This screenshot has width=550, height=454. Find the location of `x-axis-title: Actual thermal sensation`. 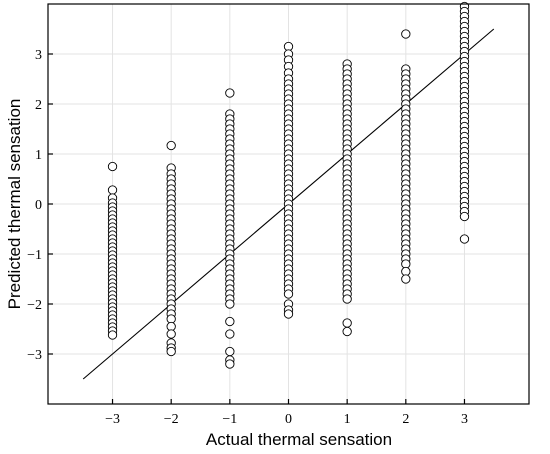

x-axis-title: Actual thermal sensation is located at coordinates (299, 439).